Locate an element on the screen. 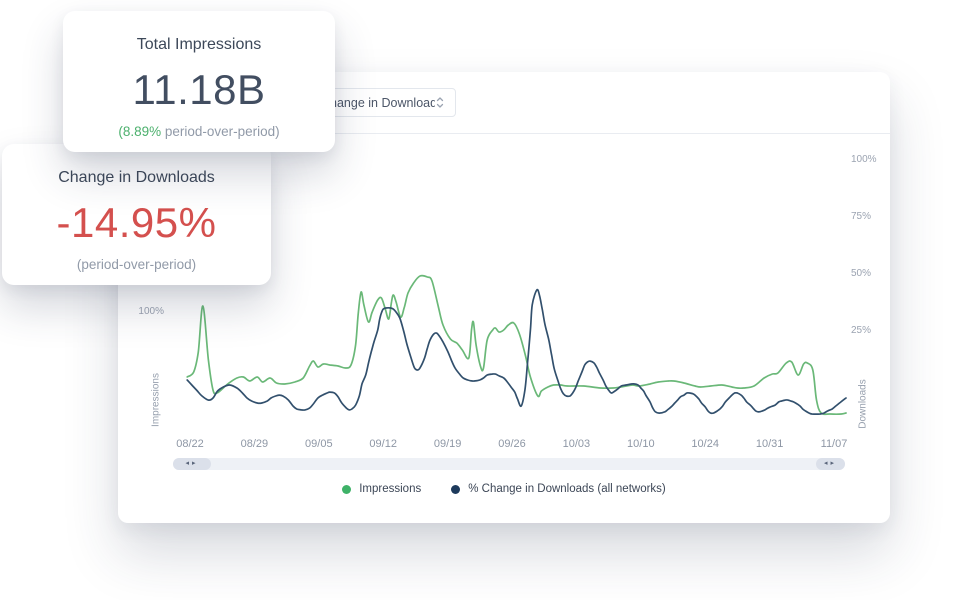 The height and width of the screenshot is (600, 960). x-axis-tick-label: 09/26 is located at coordinates (512, 444).